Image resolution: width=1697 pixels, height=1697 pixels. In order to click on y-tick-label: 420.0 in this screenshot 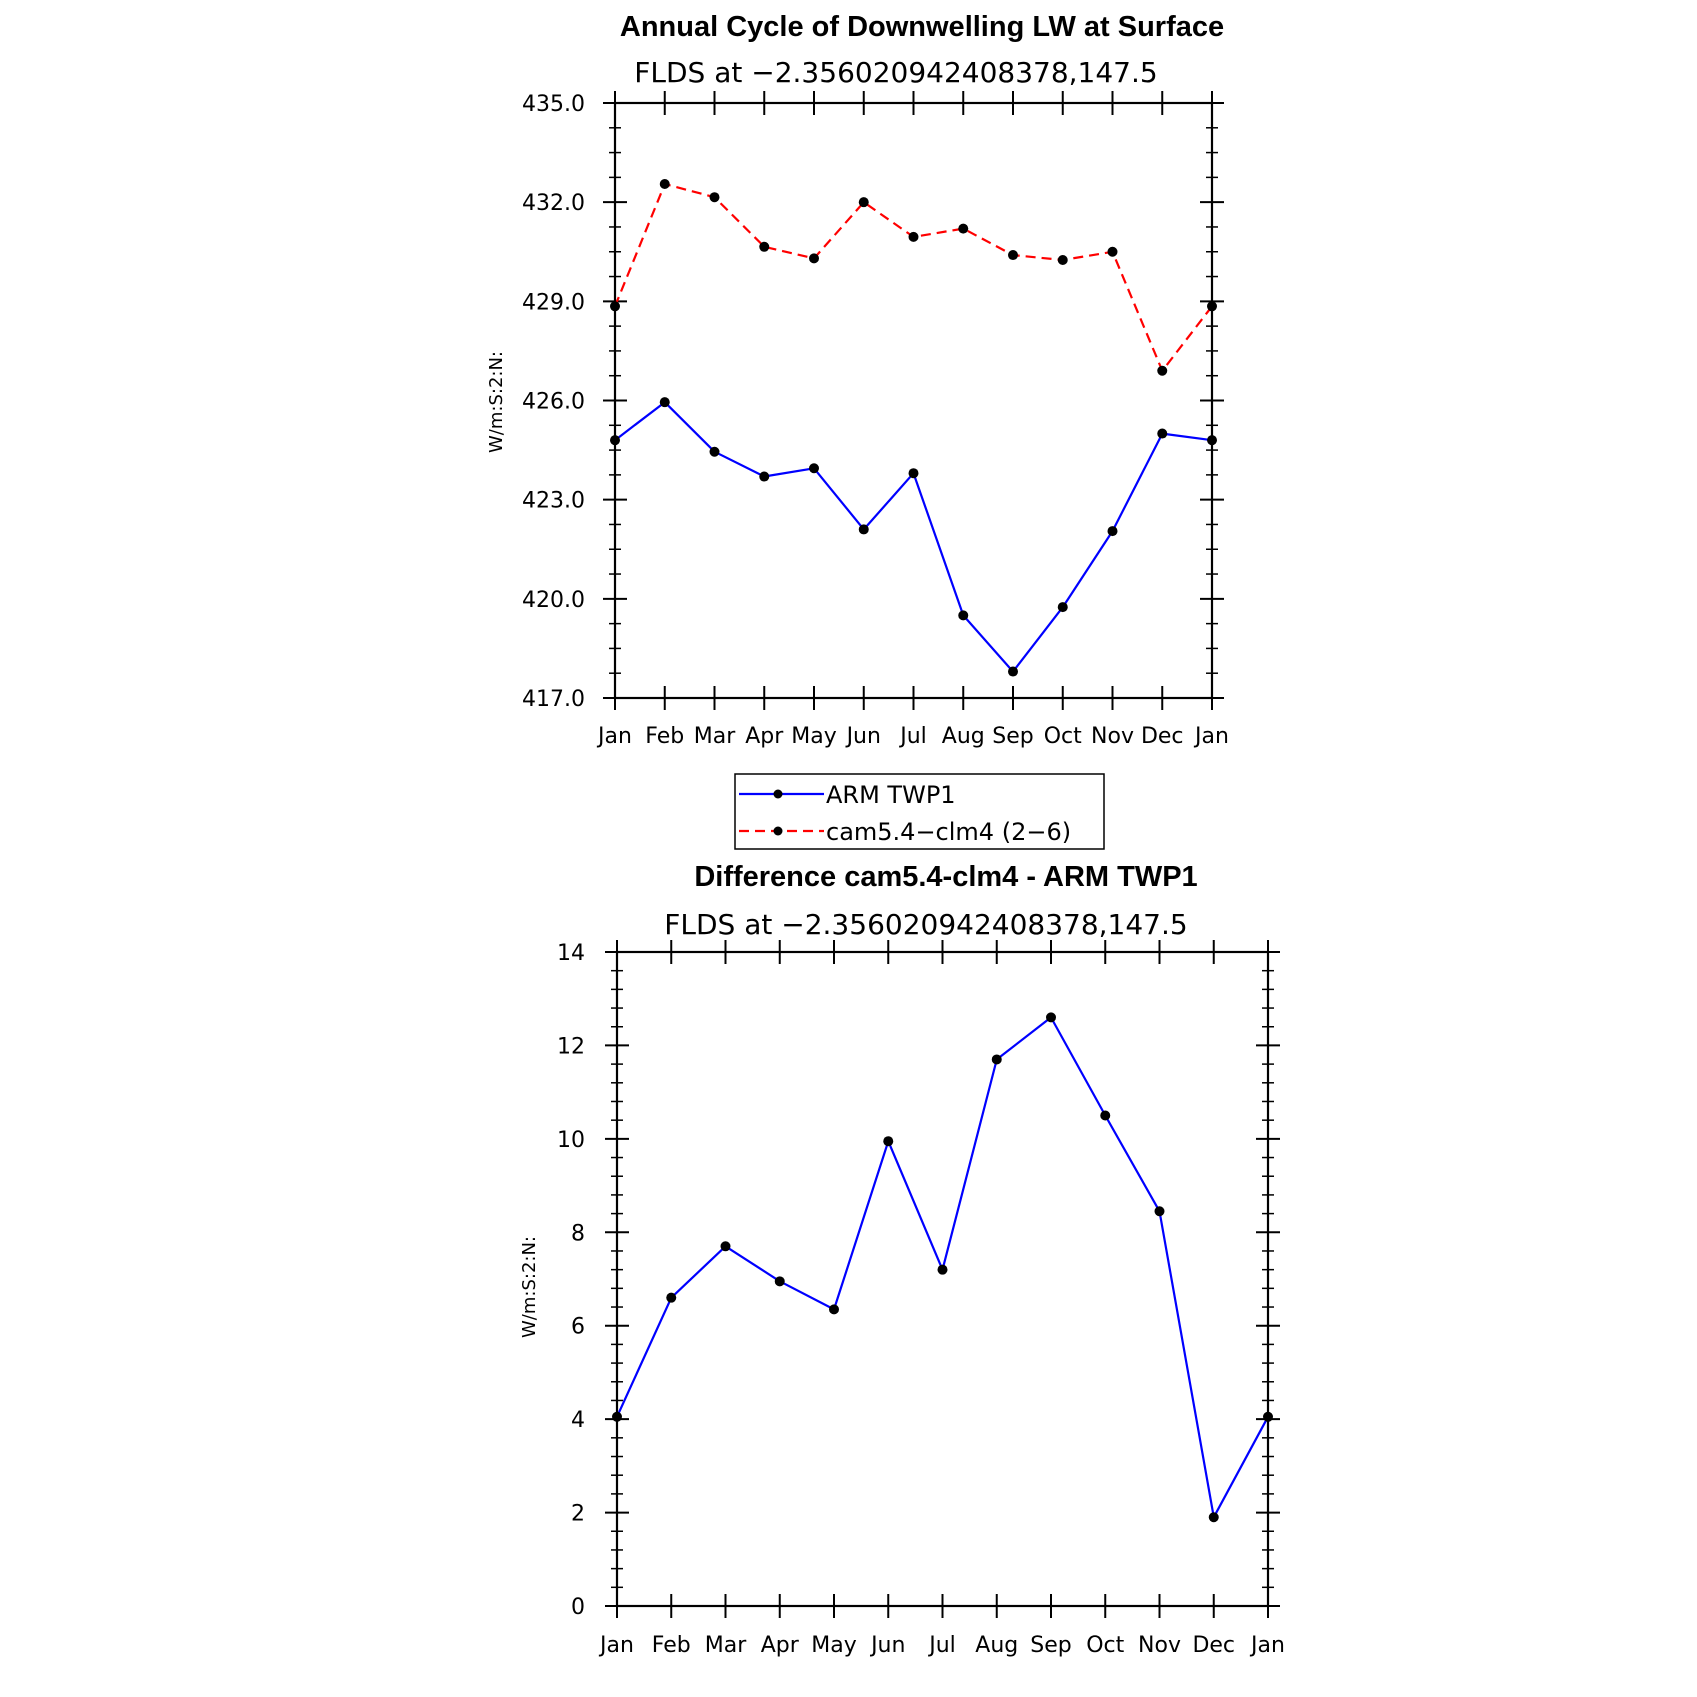, I will do `click(553, 600)`.